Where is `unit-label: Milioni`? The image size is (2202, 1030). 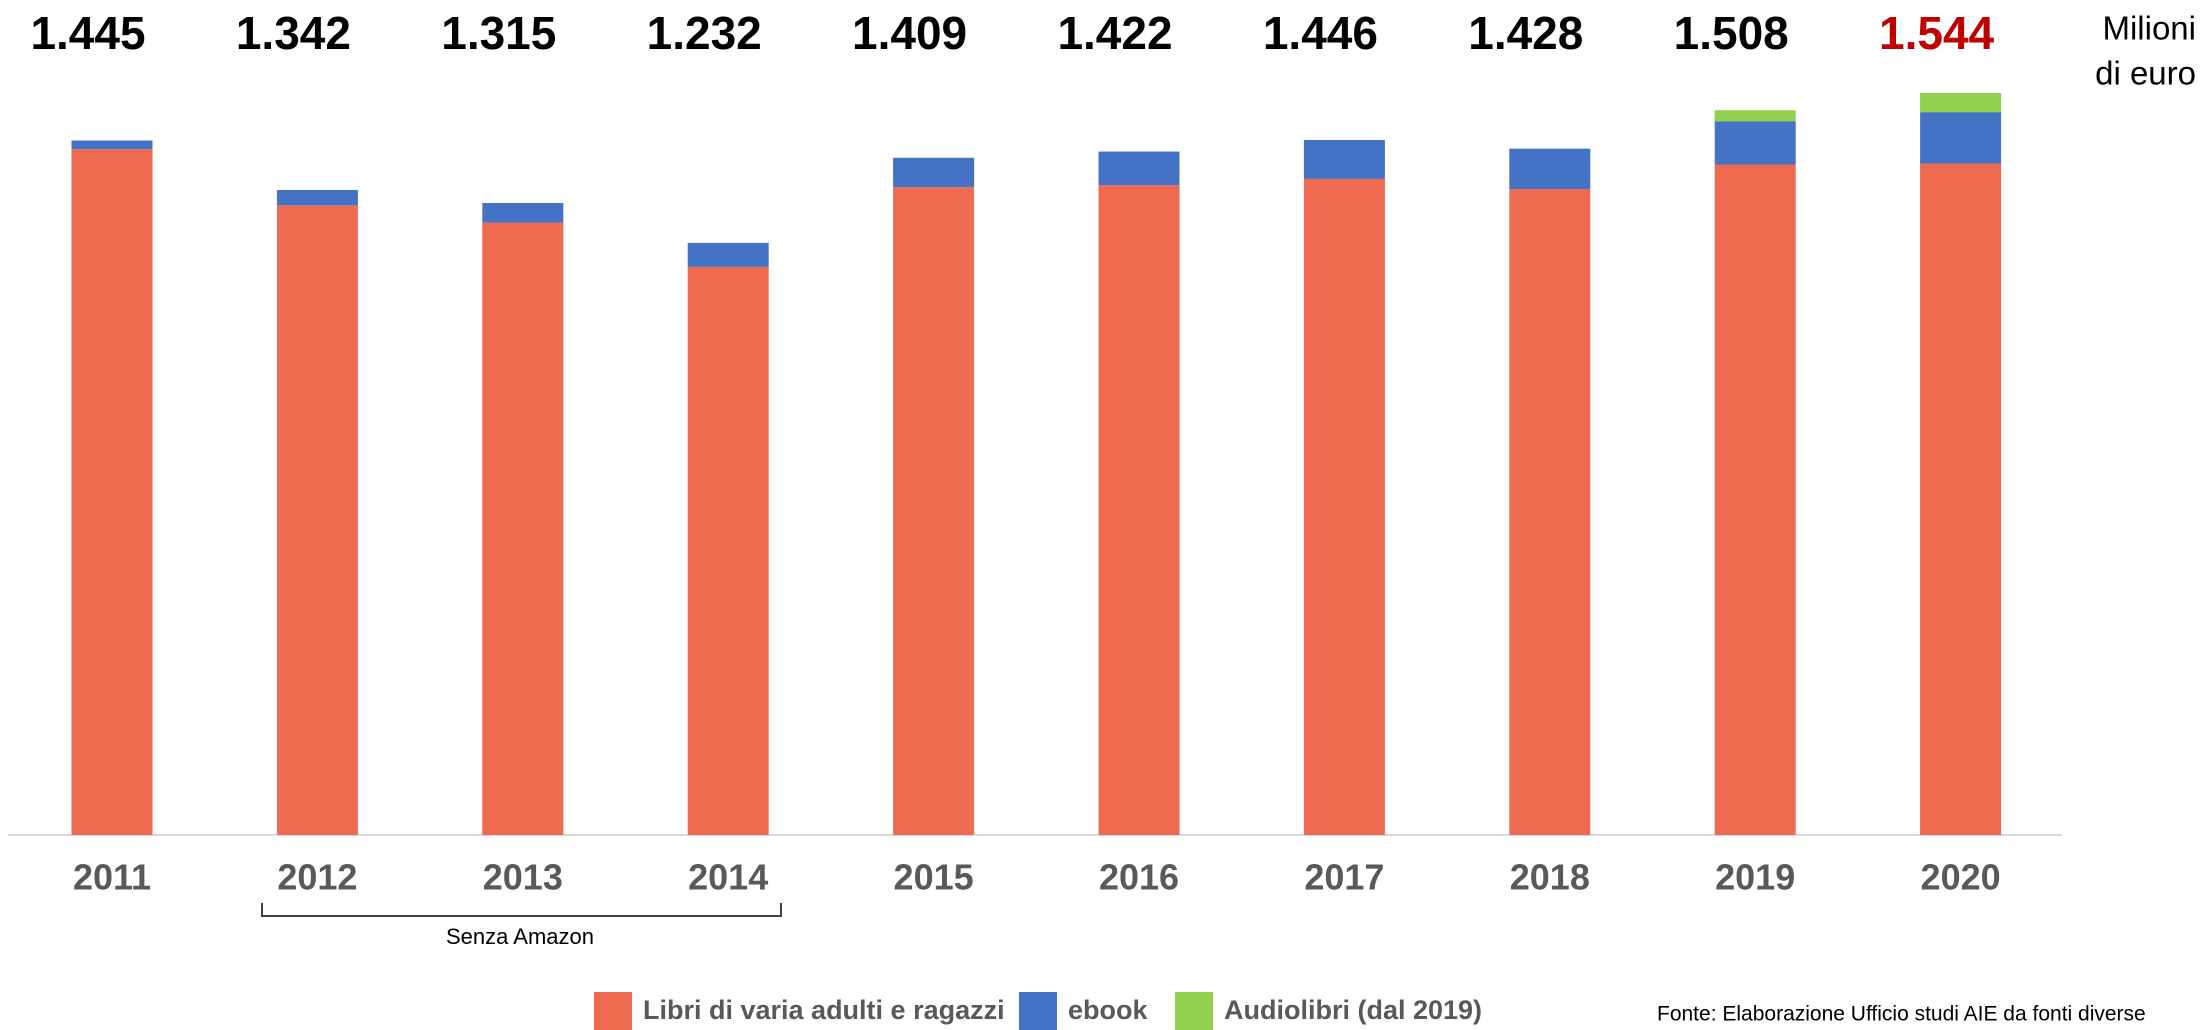
unit-label: Milioni is located at coordinates (2149, 28).